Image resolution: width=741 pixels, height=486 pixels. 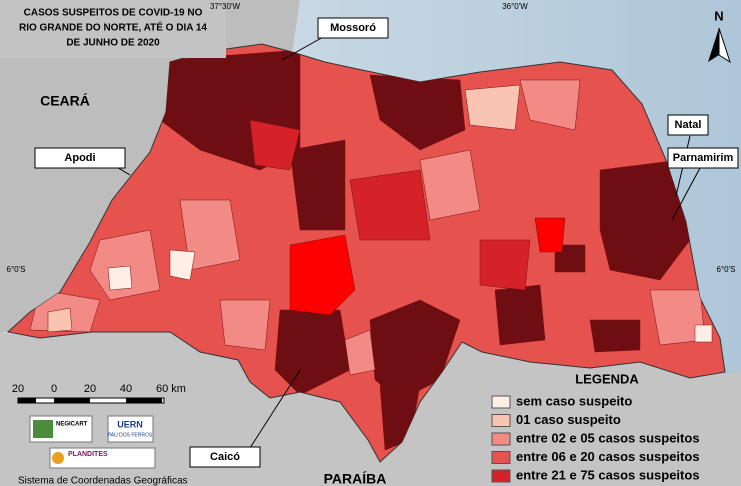 What do you see at coordinates (72, 425) in the screenshot?
I see `logo-text: NEGICART` at bounding box center [72, 425].